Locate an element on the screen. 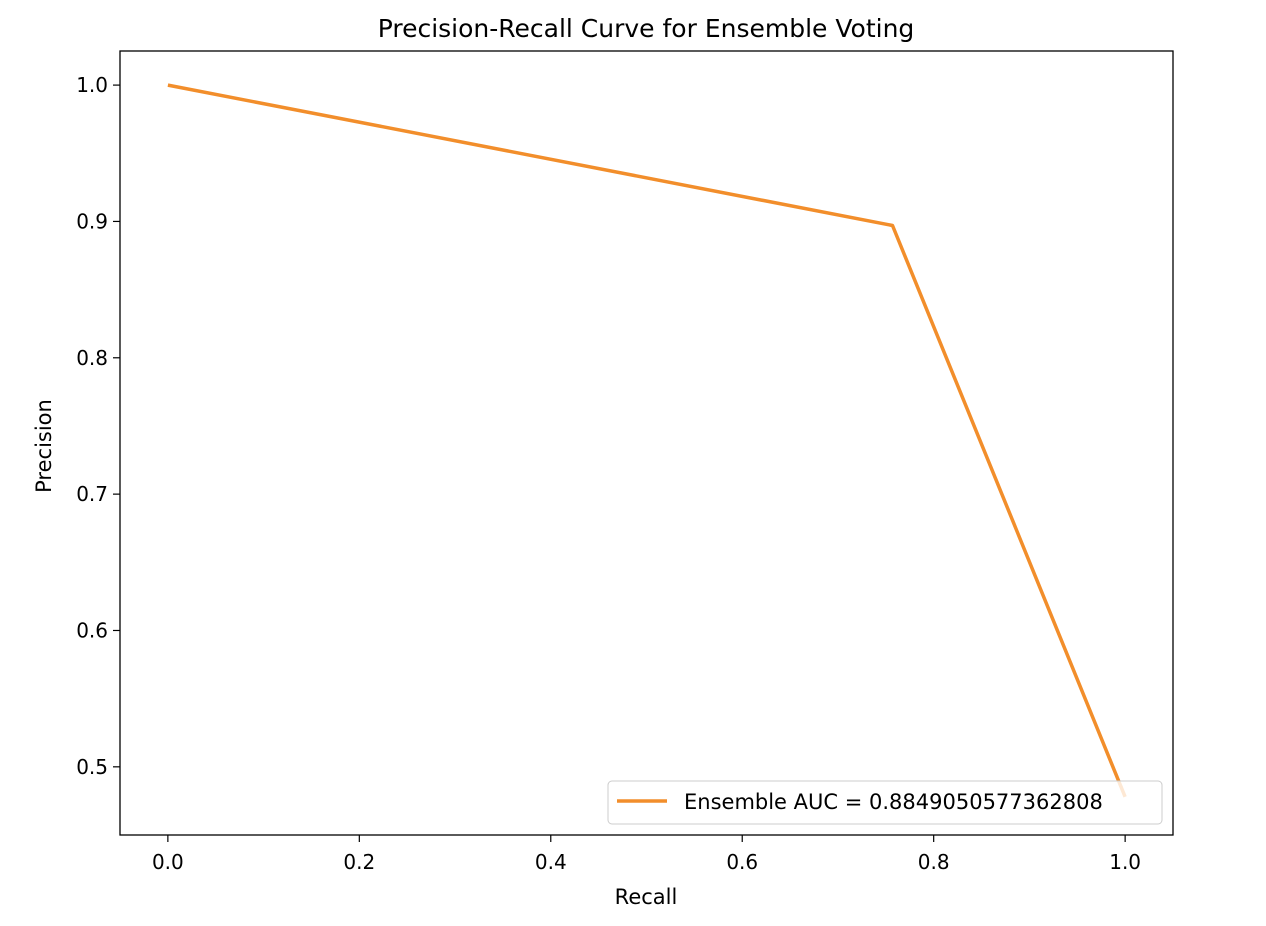 This screenshot has height=926, width=1266. legend-box is located at coordinates (885, 802).